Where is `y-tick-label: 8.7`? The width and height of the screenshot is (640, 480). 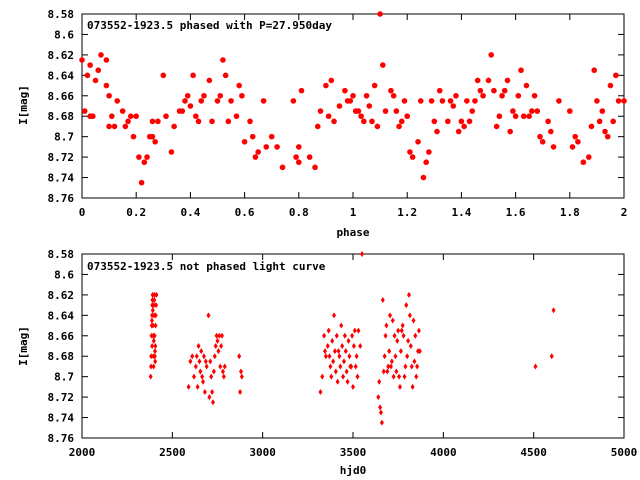
y-tick-label: 8.7 is located at coordinates (64, 137).